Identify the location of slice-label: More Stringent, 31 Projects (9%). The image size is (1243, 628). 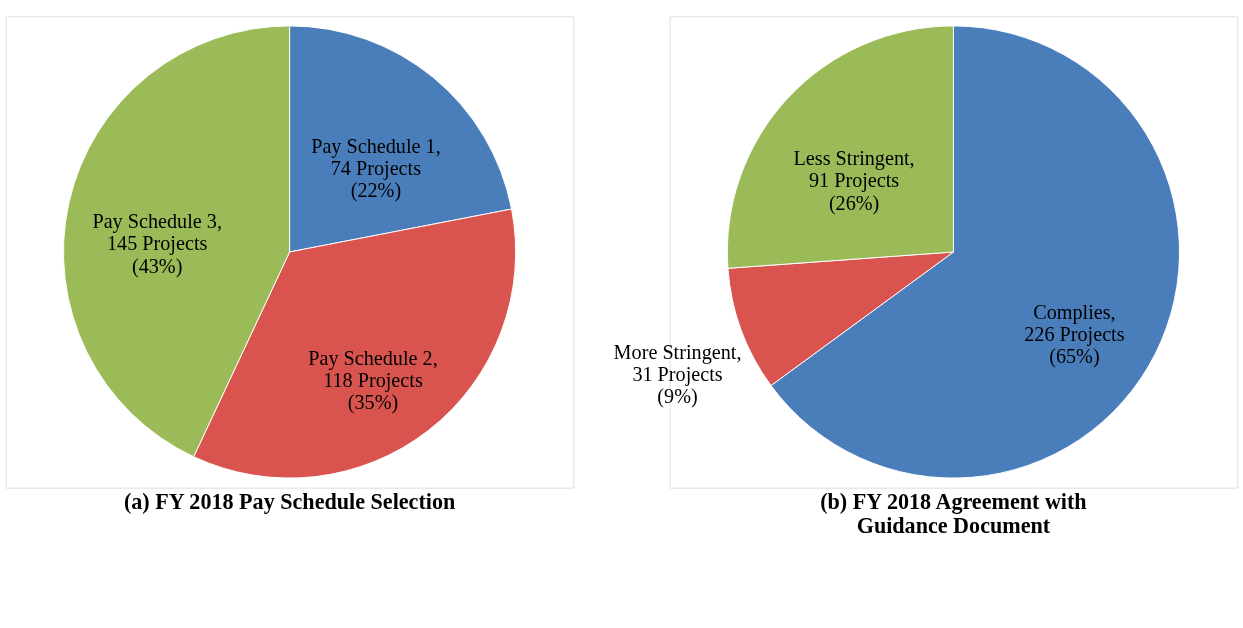
(677, 375).